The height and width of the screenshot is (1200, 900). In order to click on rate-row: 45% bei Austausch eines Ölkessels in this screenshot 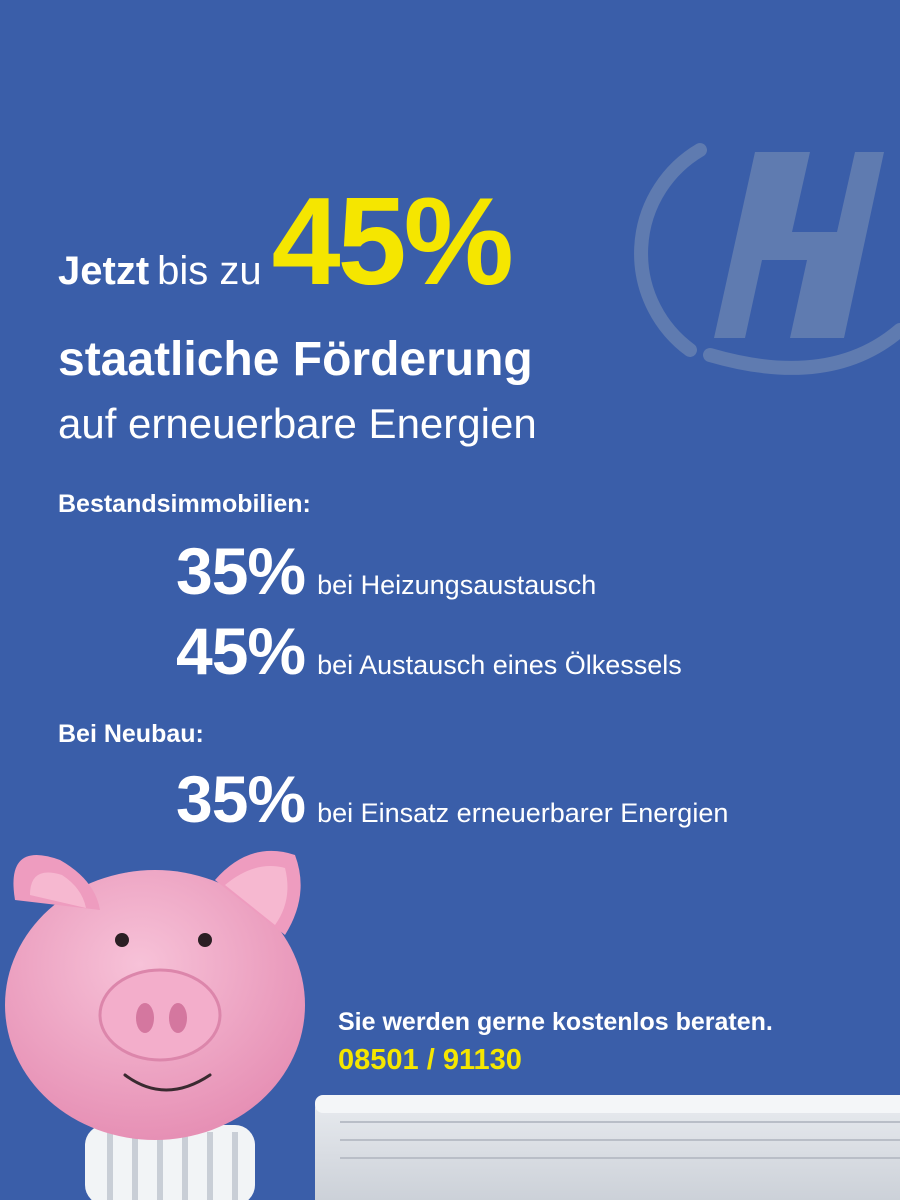, I will do `click(429, 651)`.